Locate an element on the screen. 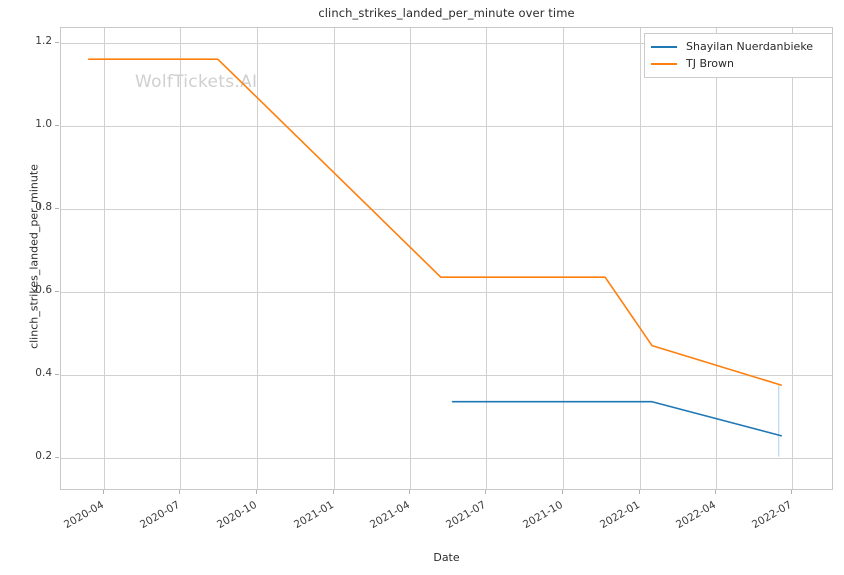 This screenshot has width=844, height=575. series-line-shayilan-nuerdanbieke is located at coordinates (616, 418).